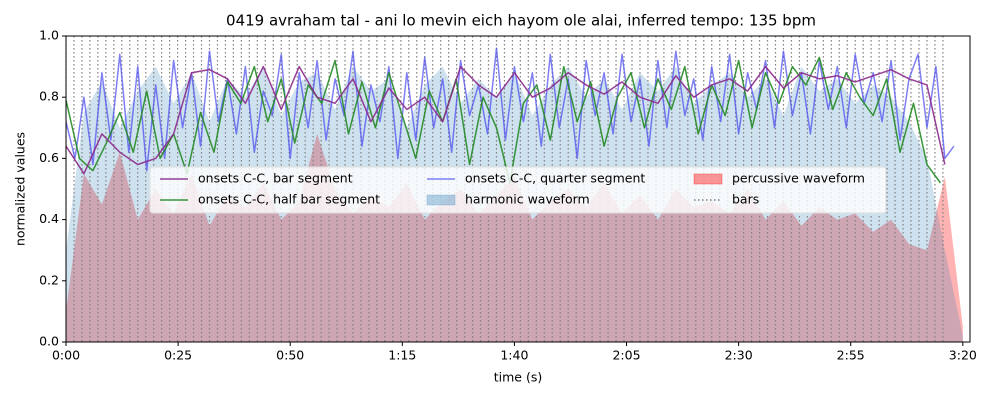 The image size is (1000, 400). What do you see at coordinates (798, 178) in the screenshot?
I see `legend-label: percussive waveform` at bounding box center [798, 178].